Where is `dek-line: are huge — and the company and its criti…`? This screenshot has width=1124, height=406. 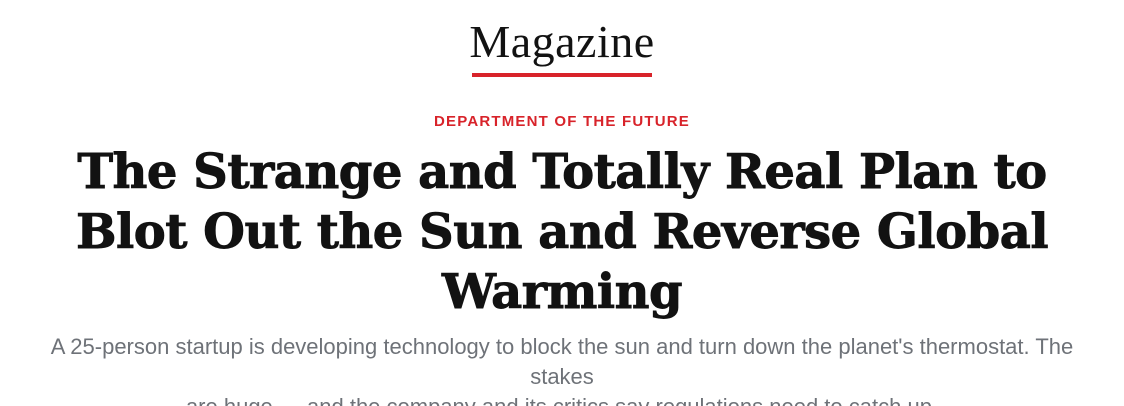 dek-line: are huge — and the company and its criti… is located at coordinates (562, 399).